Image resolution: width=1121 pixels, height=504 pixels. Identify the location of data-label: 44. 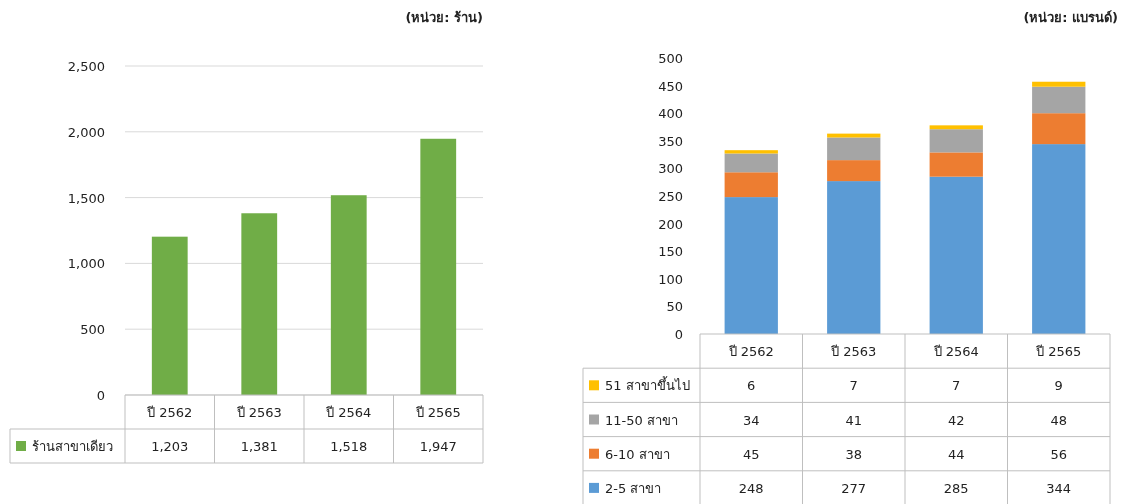
(956, 454).